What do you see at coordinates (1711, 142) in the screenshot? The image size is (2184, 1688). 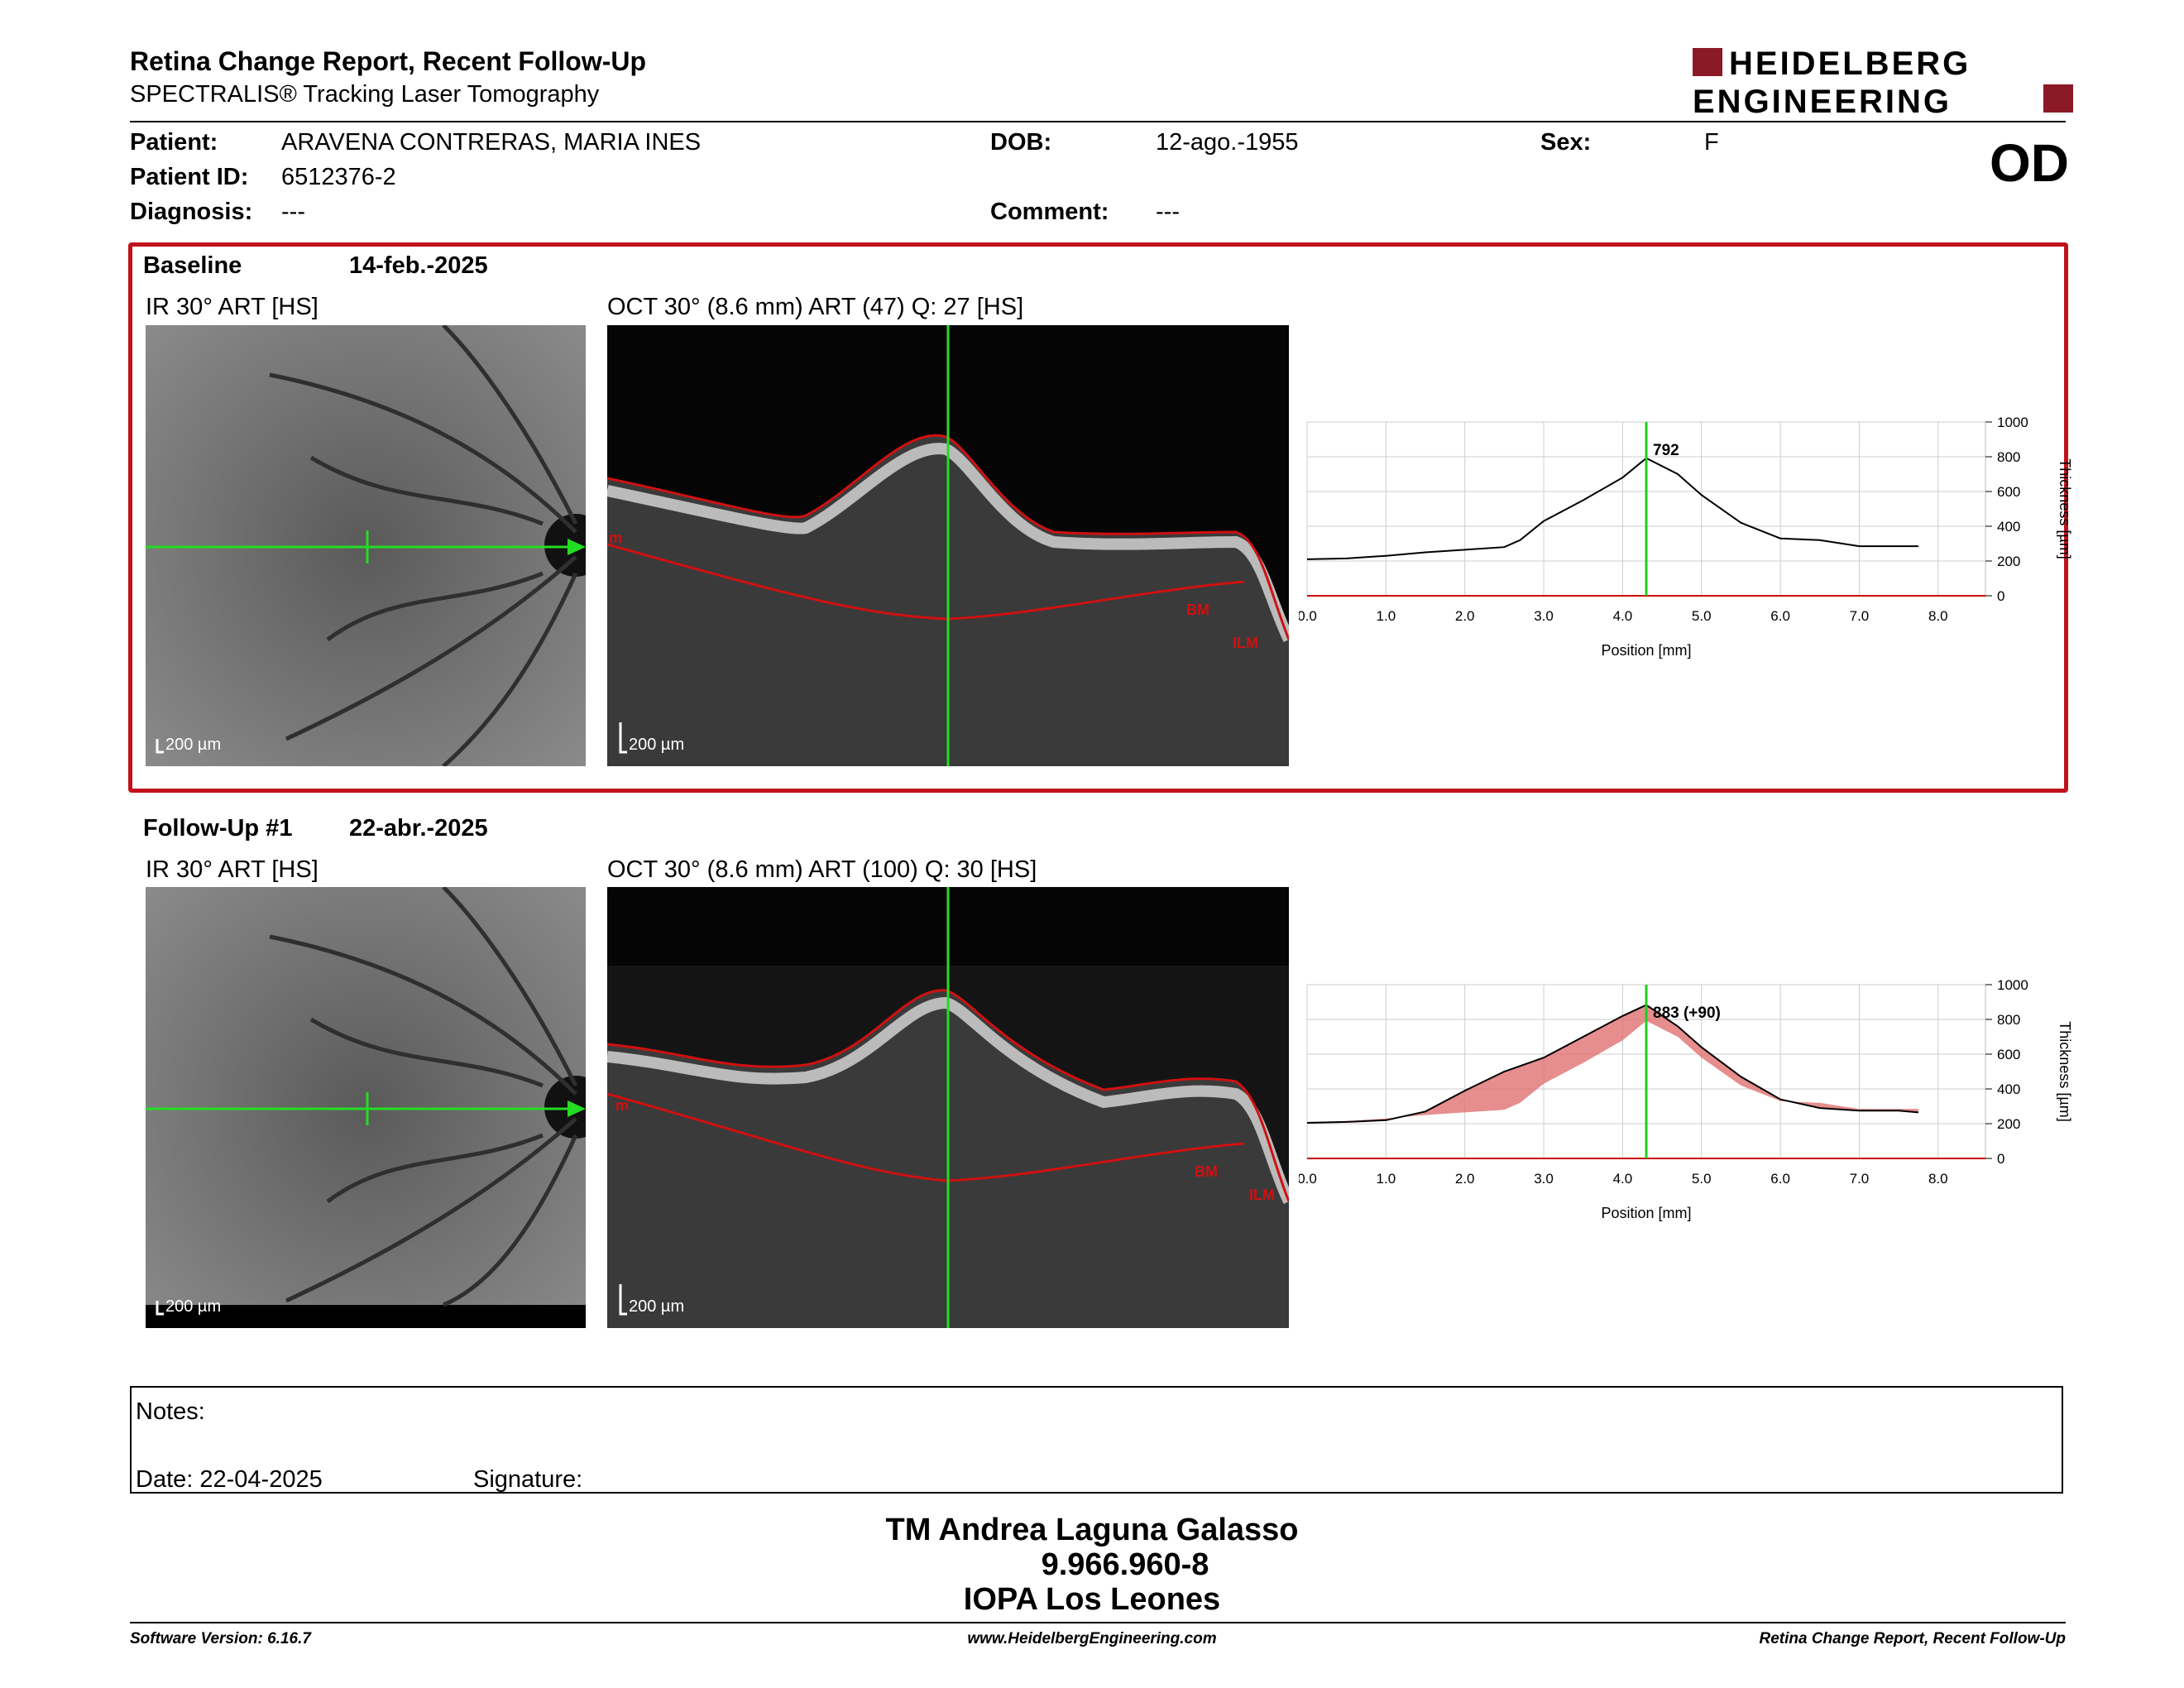 I see `sex-value: F` at bounding box center [1711, 142].